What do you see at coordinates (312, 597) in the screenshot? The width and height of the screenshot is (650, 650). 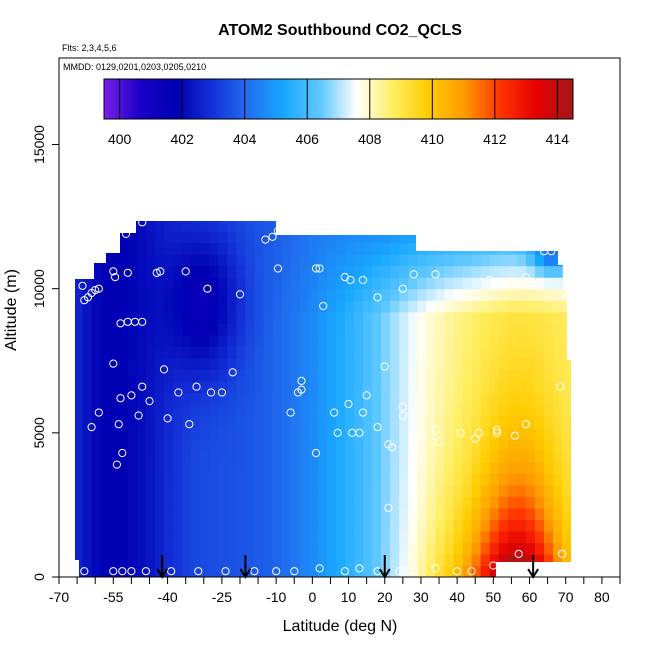 I see `x-tick-label: 0` at bounding box center [312, 597].